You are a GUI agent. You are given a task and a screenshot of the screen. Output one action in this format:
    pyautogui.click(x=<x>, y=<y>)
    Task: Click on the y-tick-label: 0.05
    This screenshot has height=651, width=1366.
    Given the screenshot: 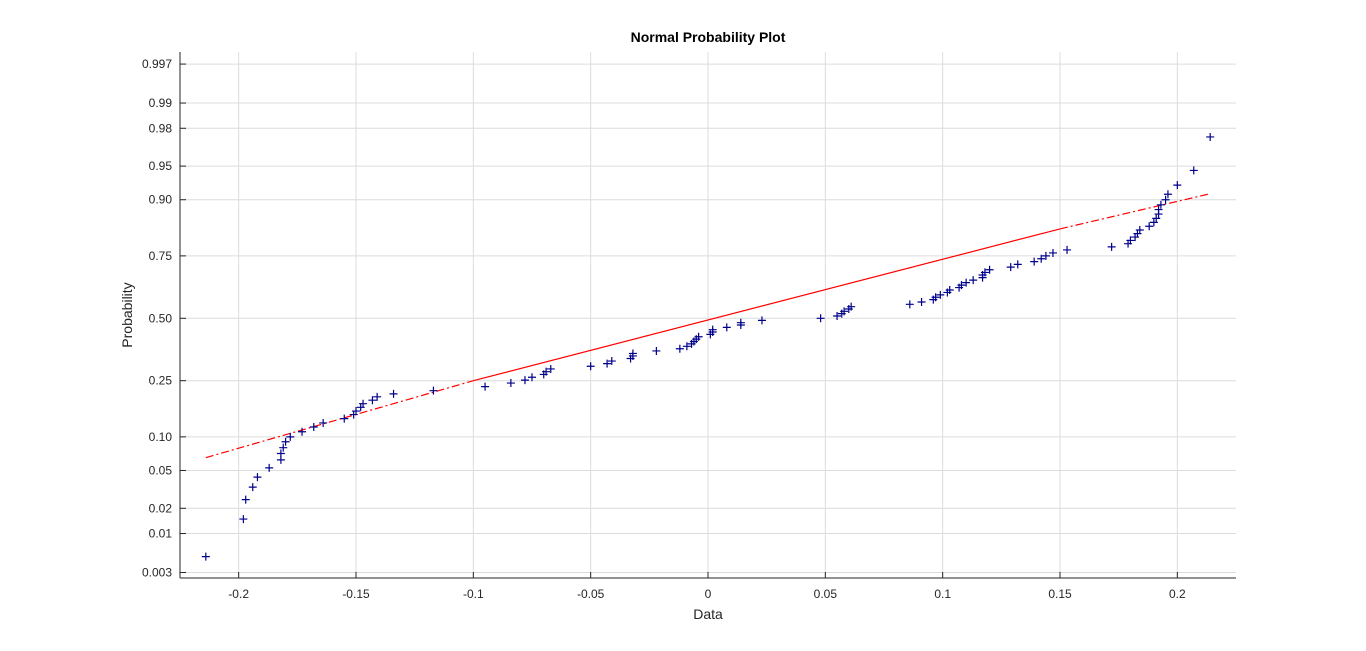 What is the action you would take?
    pyautogui.click(x=161, y=470)
    